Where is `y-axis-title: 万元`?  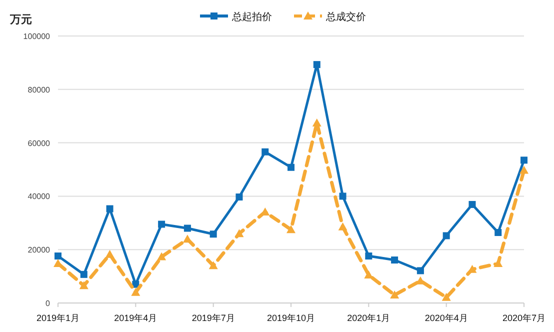 y-axis-title: 万元 is located at coordinates (20, 20).